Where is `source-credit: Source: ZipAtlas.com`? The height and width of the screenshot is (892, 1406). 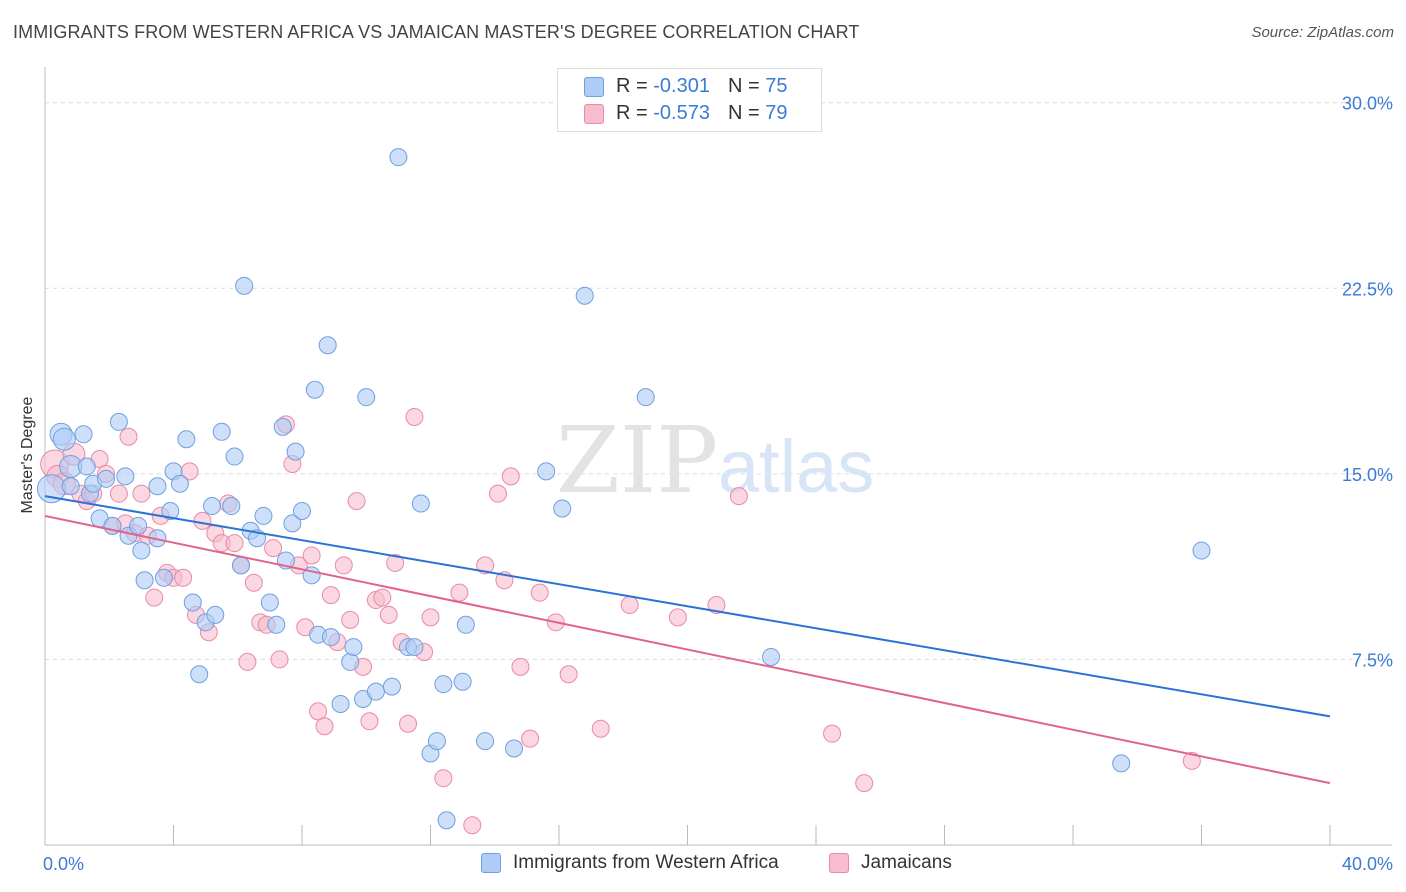
source-credit: Source: ZipAtlas.com is located at coordinates (1322, 32).